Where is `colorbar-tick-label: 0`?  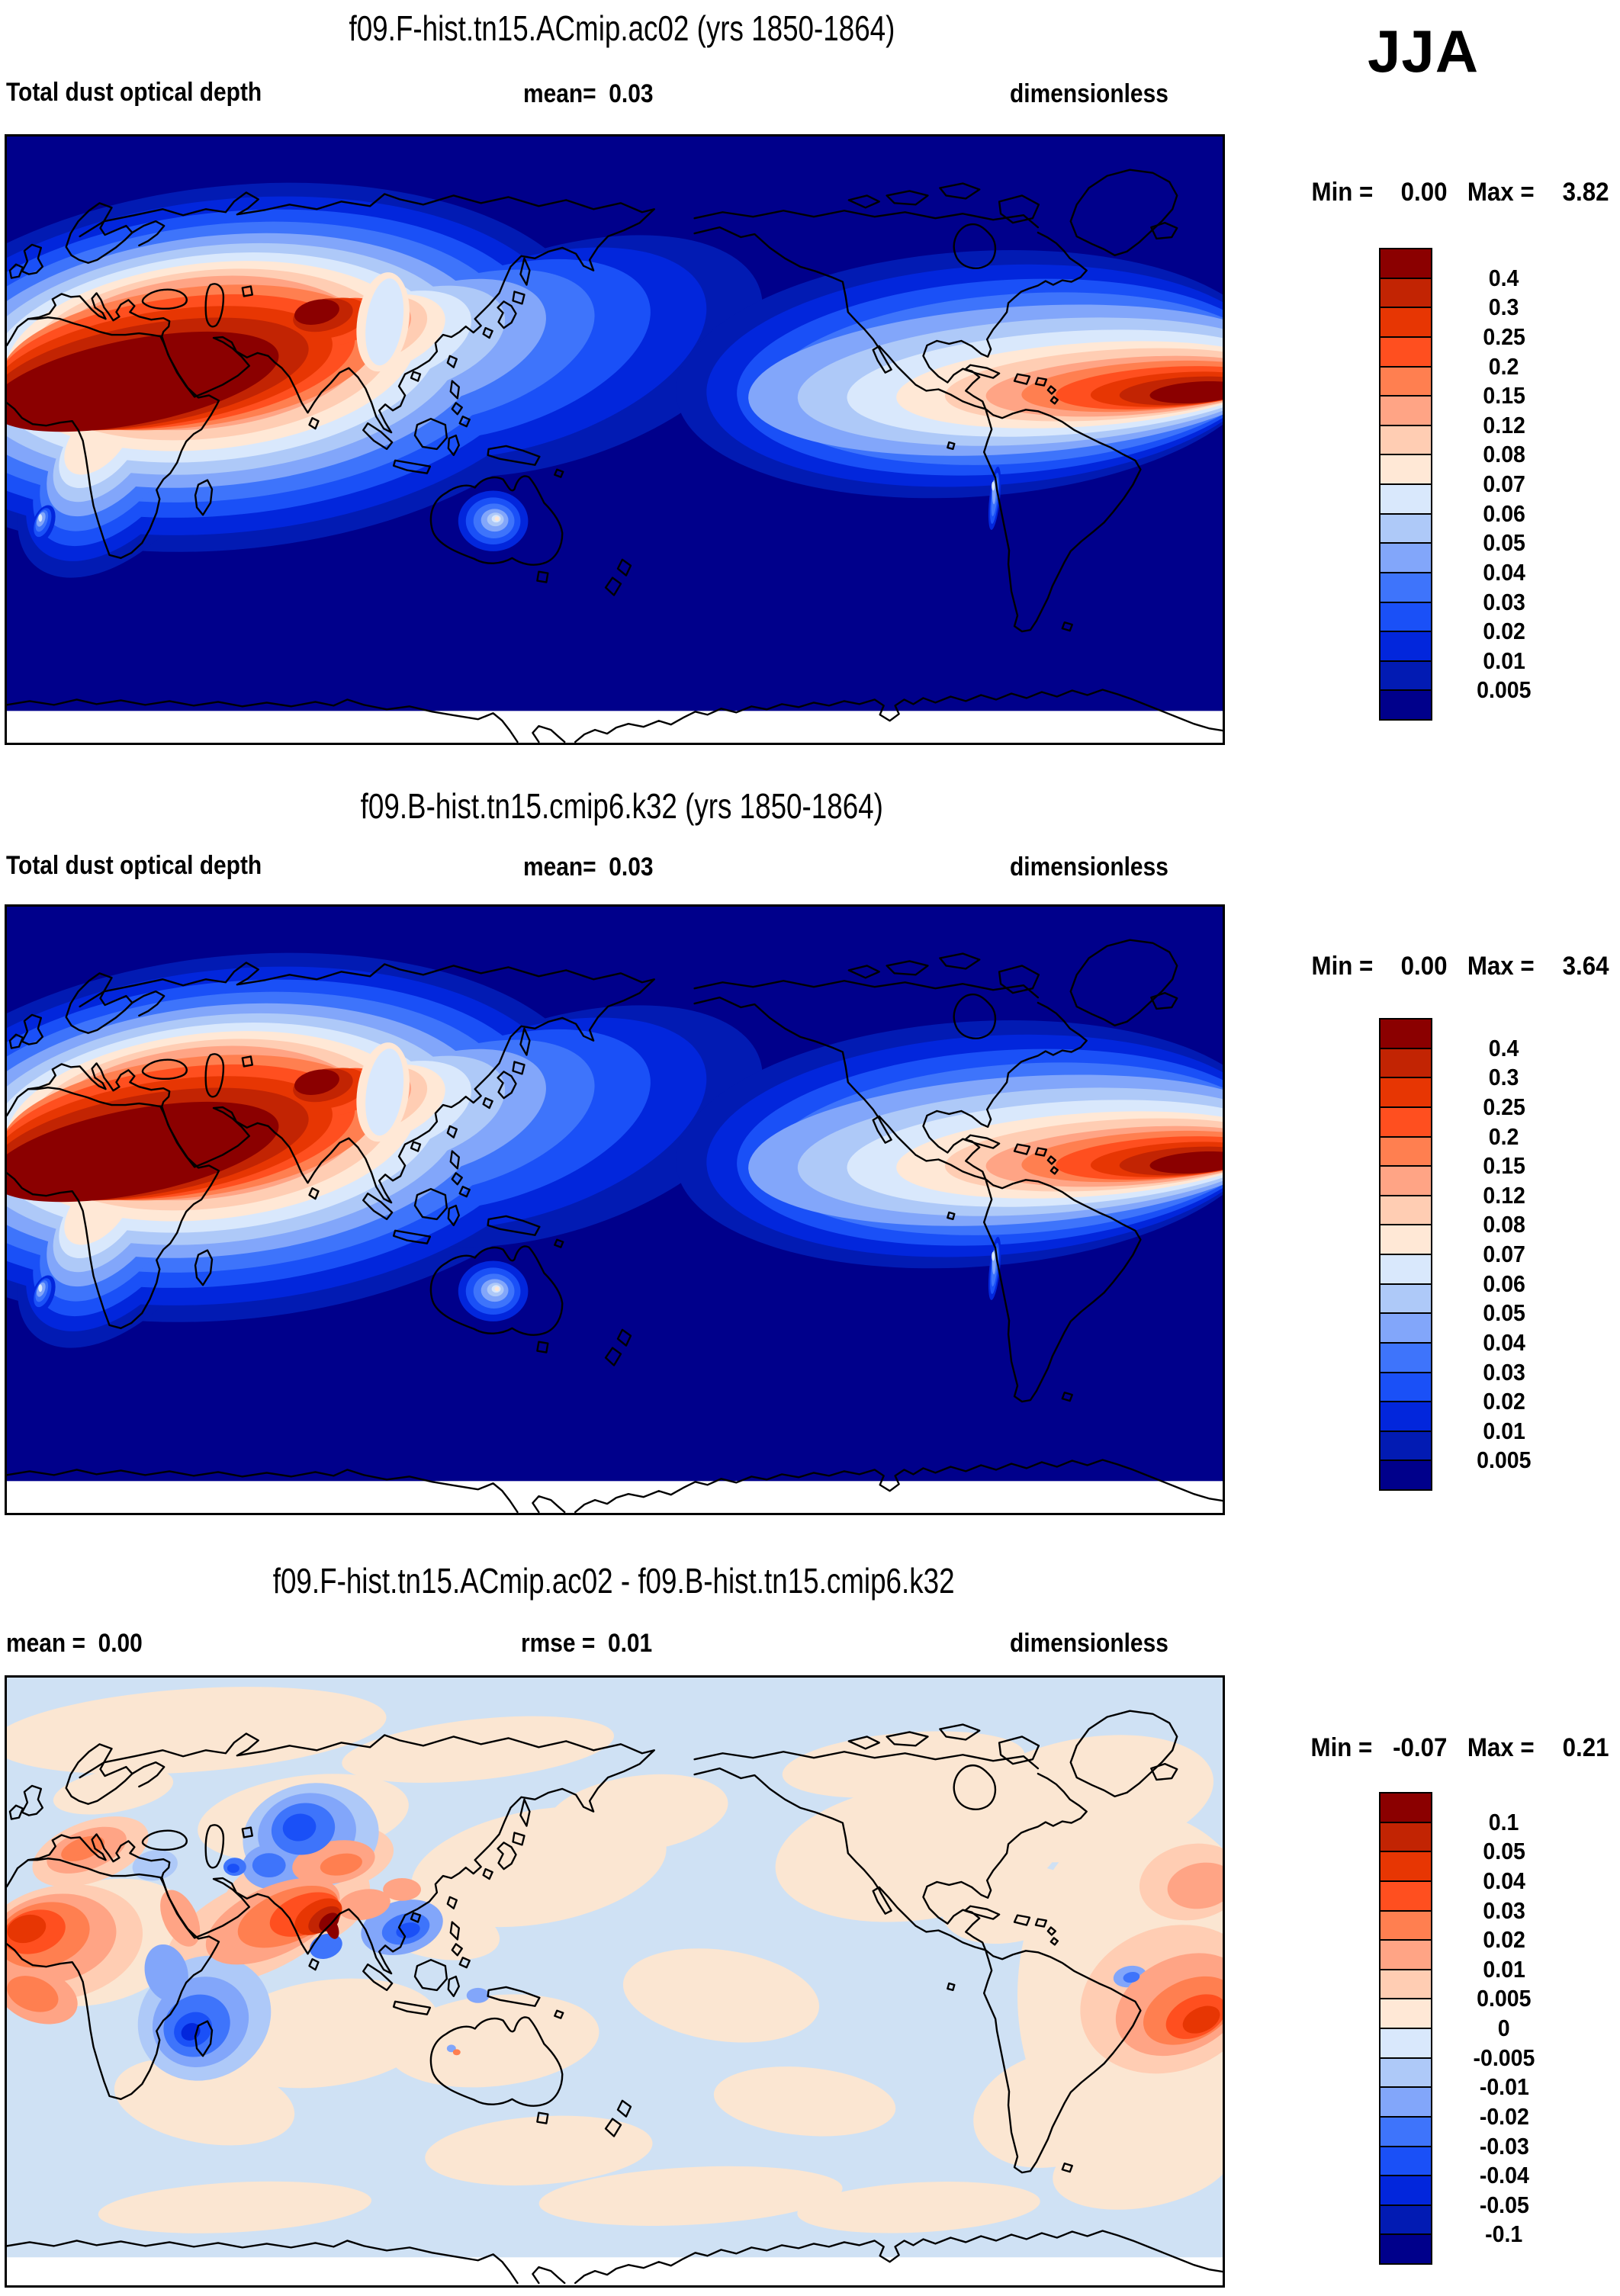 colorbar-tick-label: 0 is located at coordinates (1504, 2028).